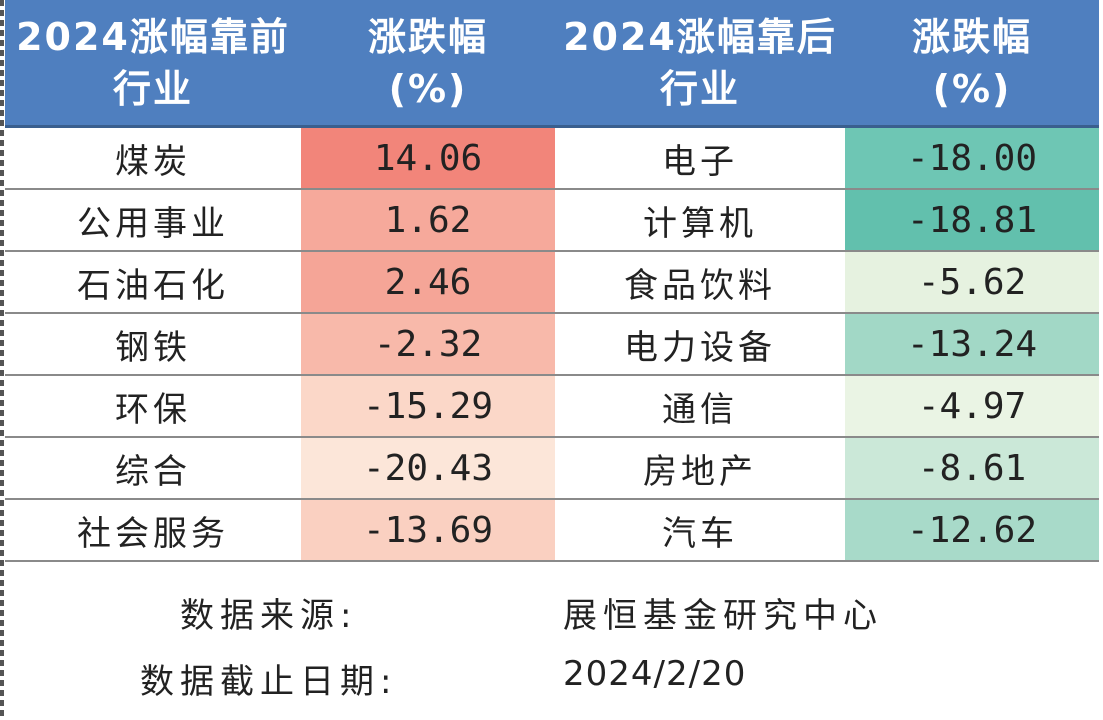 This screenshot has width=1103, height=720. Describe the element at coordinates (428, 468) in the screenshot. I see `top-change-cell: -20.43` at that location.